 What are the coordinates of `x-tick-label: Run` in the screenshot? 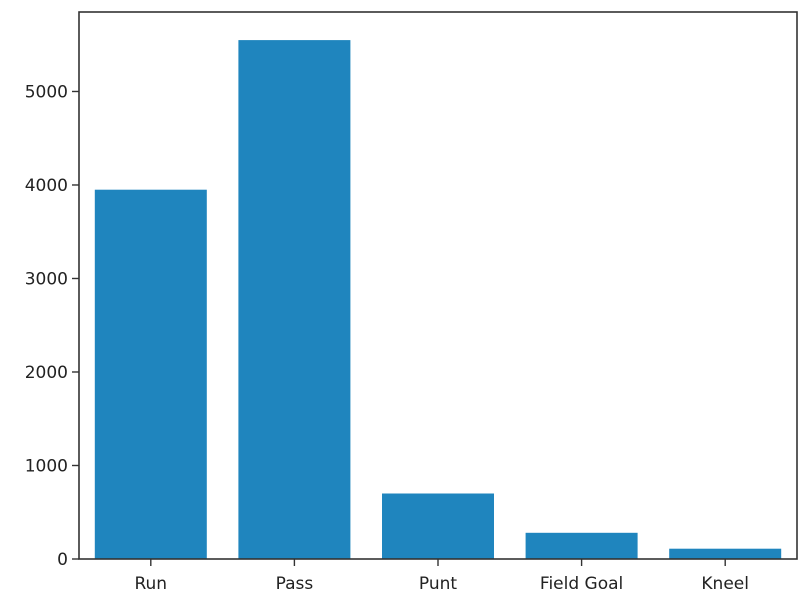 It's located at (150, 584).